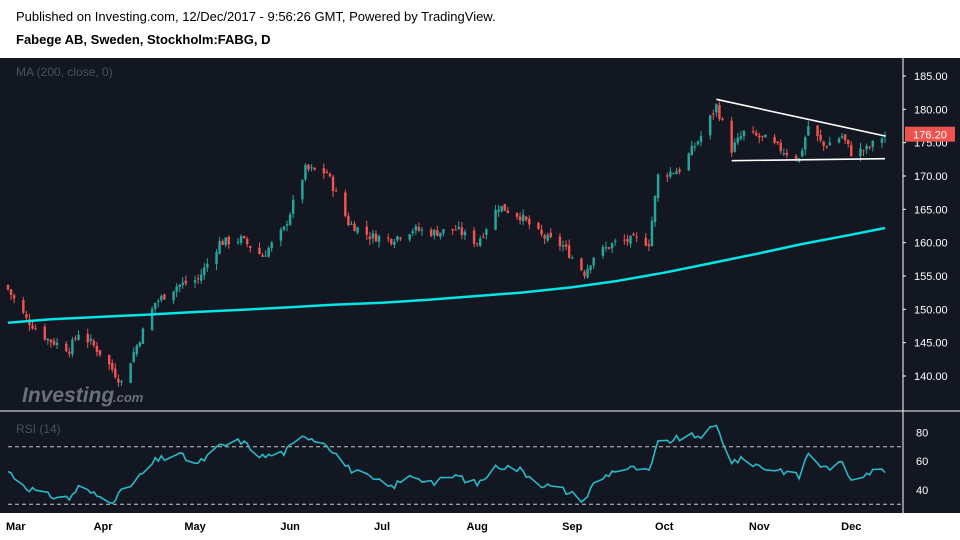 The width and height of the screenshot is (960, 540). Describe the element at coordinates (760, 527) in the screenshot. I see `month-tick-label: Nov` at that location.